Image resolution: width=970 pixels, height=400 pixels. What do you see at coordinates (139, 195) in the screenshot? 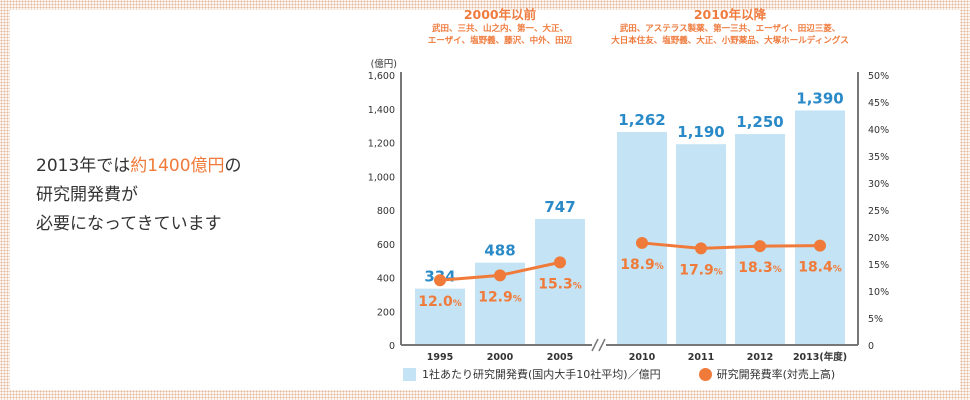
I see `lead-text: 2013年では約1400億円の 研究開発費が 必要になってきています` at bounding box center [139, 195].